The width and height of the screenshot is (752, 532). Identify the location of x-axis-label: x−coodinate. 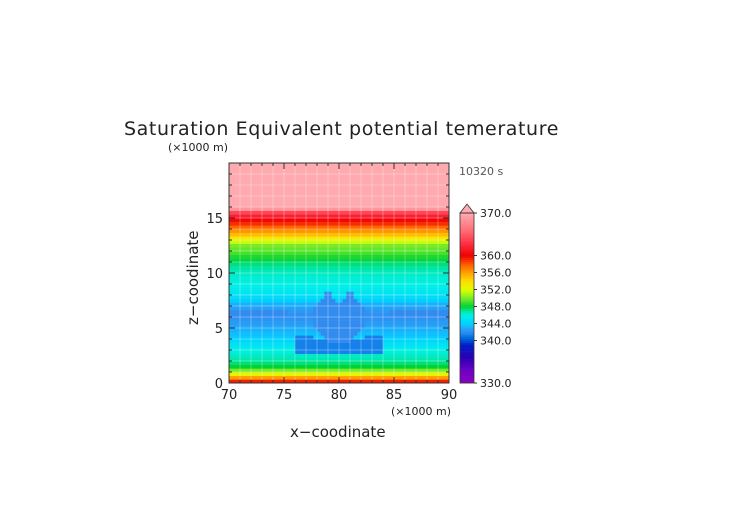
(338, 432).